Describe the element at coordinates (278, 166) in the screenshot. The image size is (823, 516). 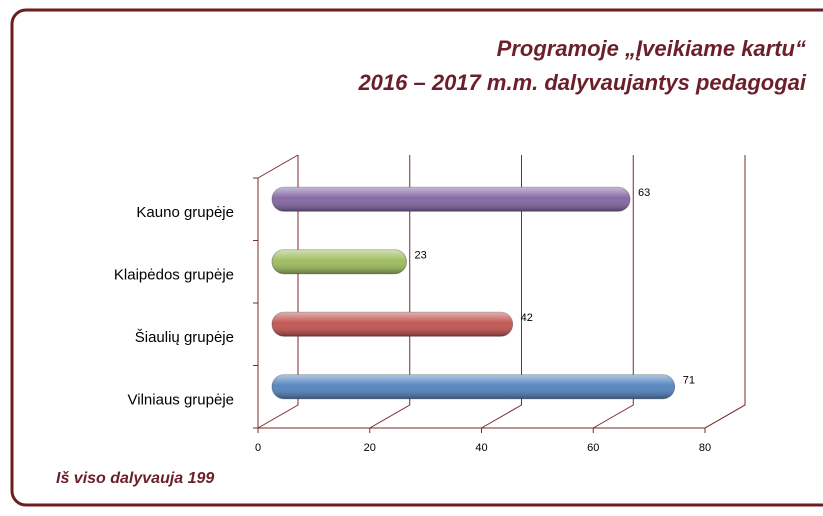
I see `y-axis-depth` at that location.